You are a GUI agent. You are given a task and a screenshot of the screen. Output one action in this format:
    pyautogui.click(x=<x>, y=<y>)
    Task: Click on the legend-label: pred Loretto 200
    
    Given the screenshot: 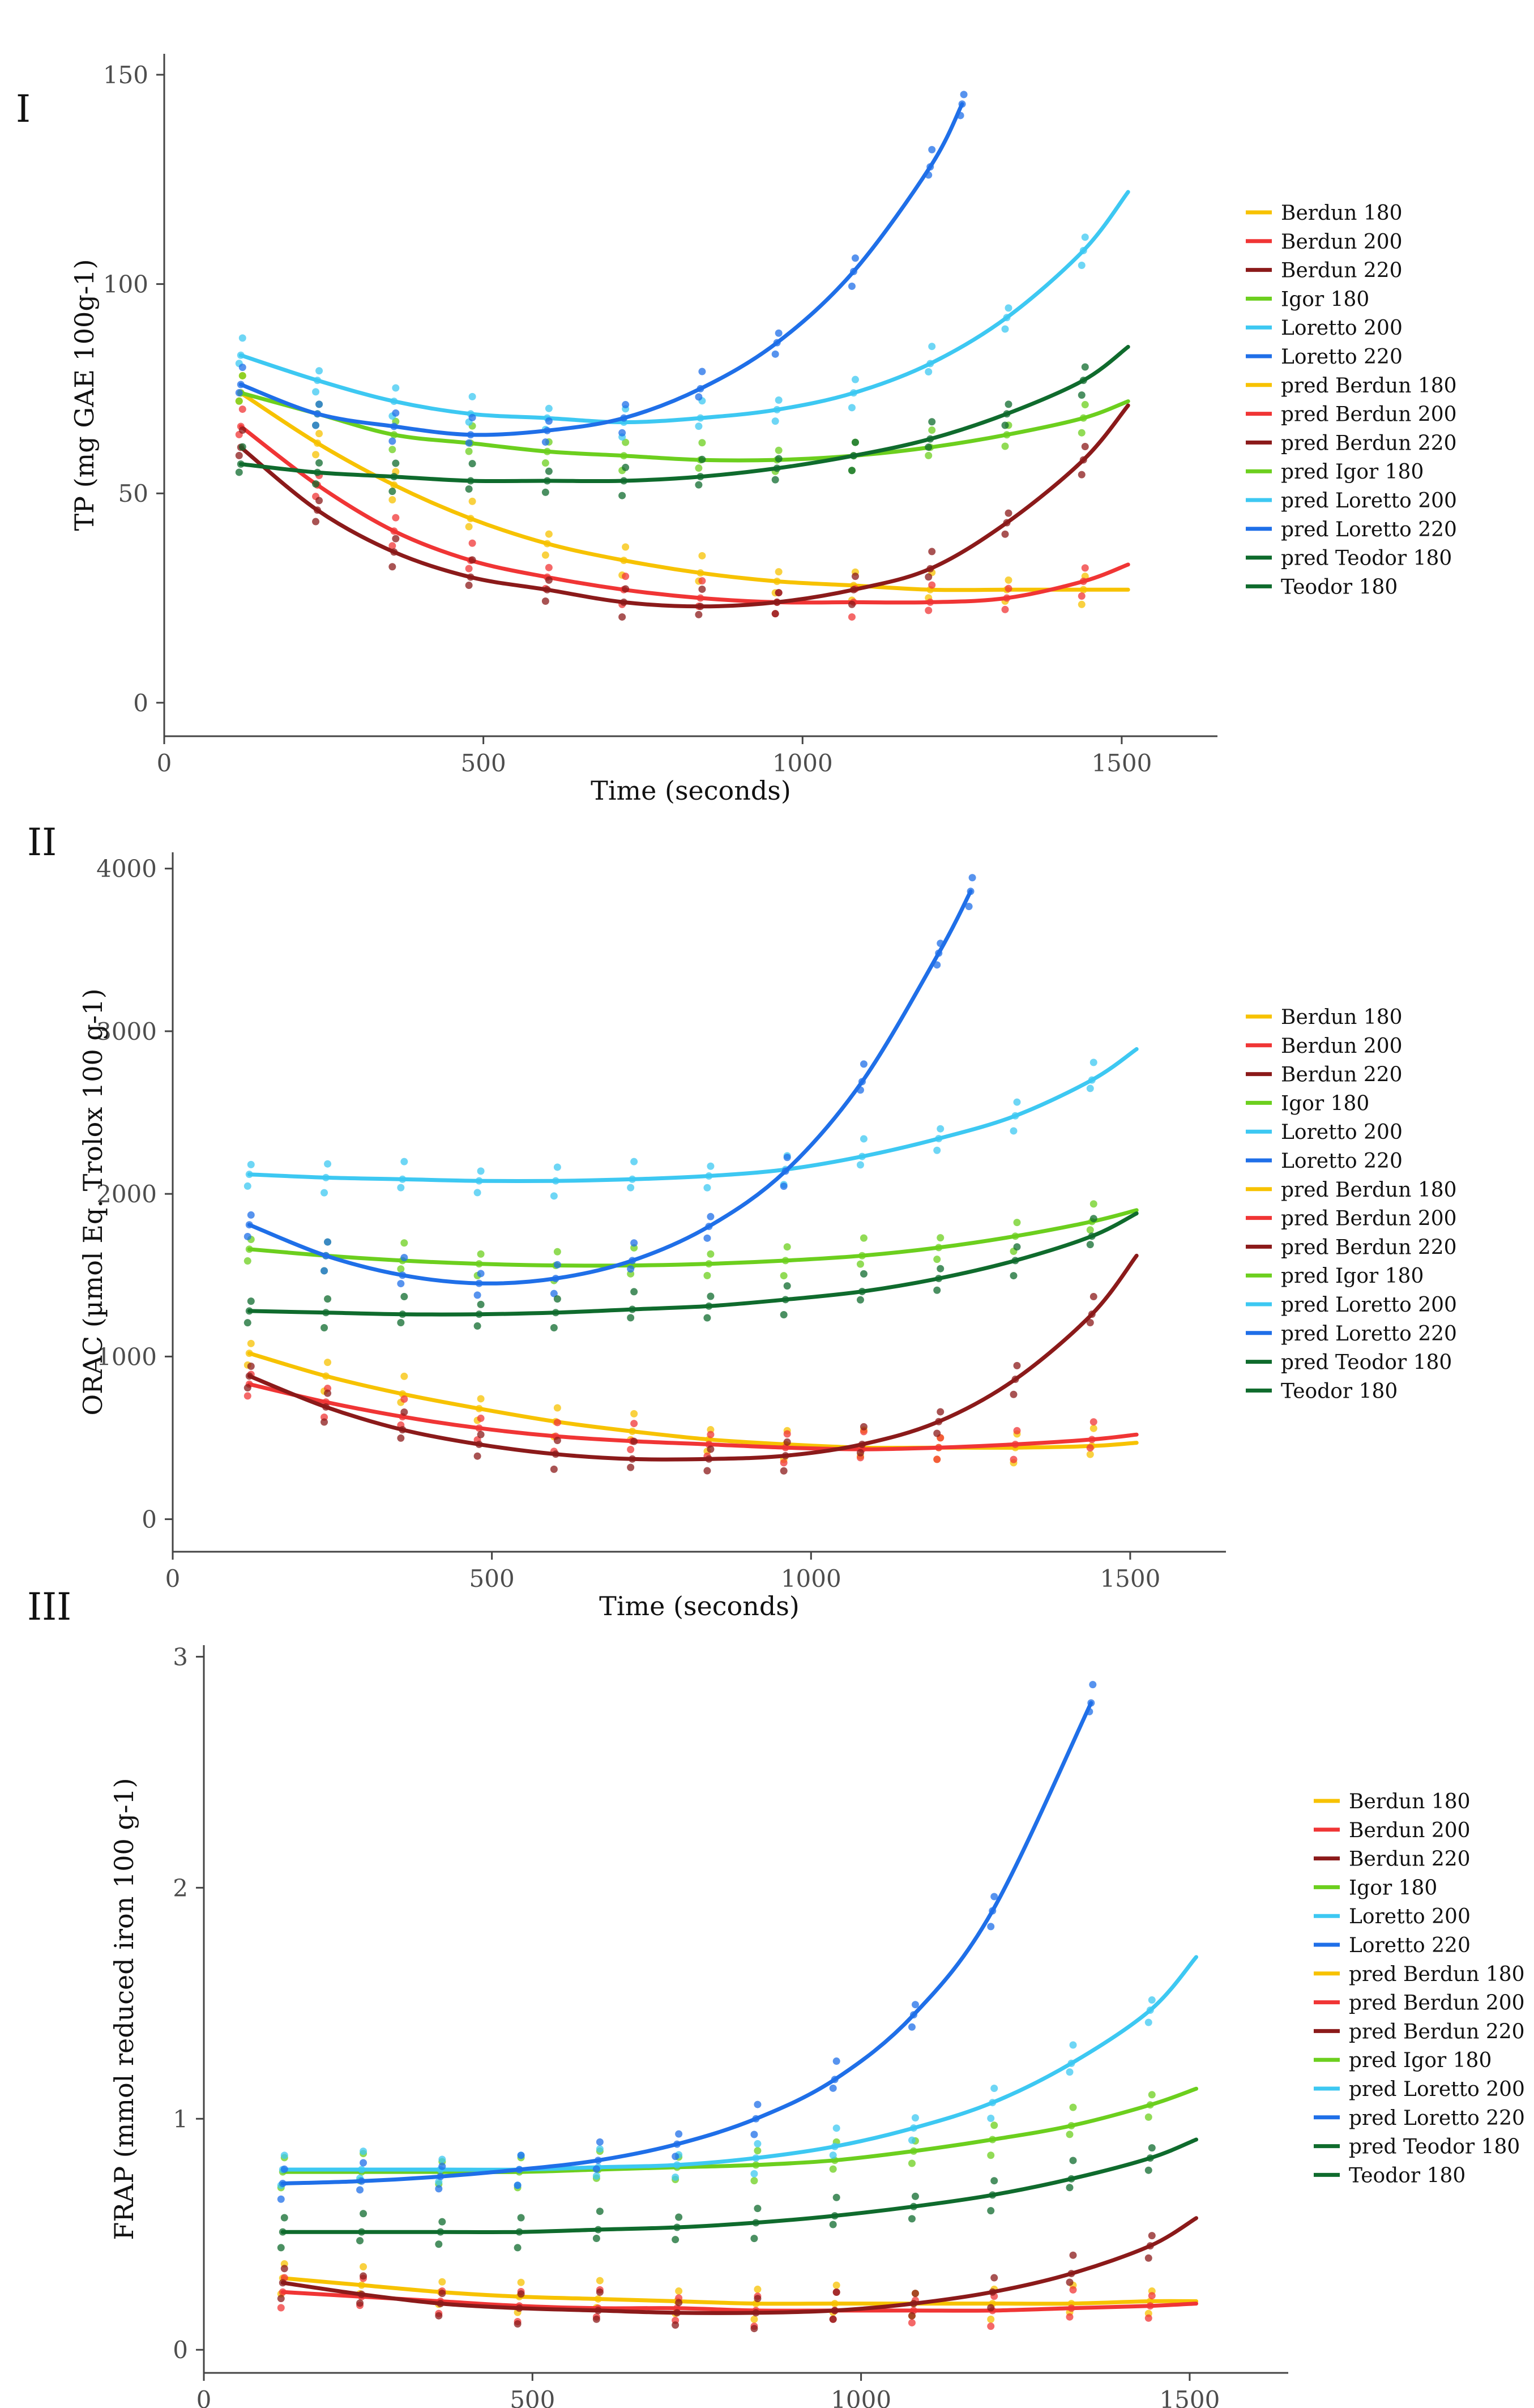 What is the action you would take?
    pyautogui.click(x=1369, y=501)
    